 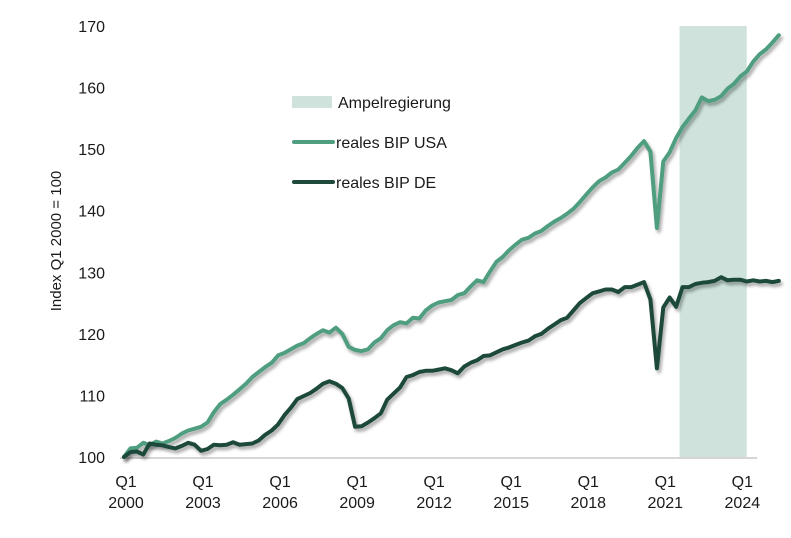 What do you see at coordinates (391, 143) in the screenshot?
I see `legend-label-usa: reales BIP USA` at bounding box center [391, 143].